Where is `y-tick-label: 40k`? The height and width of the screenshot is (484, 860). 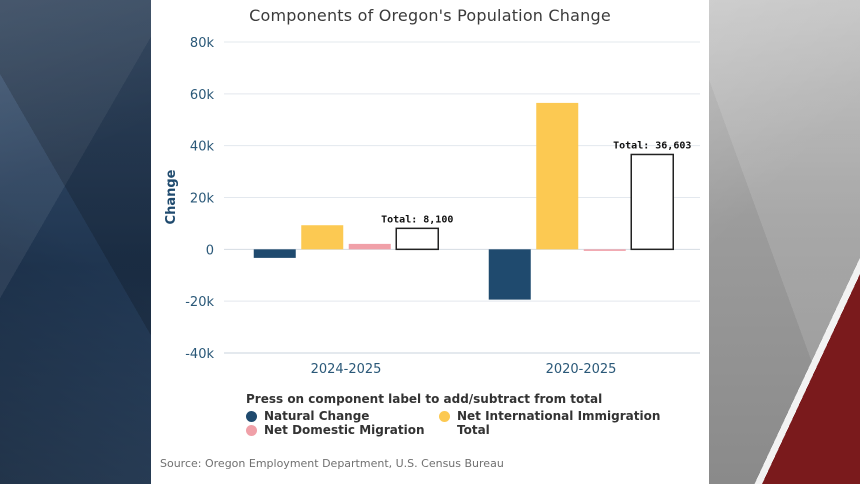 y-tick-label: 40k is located at coordinates (202, 147).